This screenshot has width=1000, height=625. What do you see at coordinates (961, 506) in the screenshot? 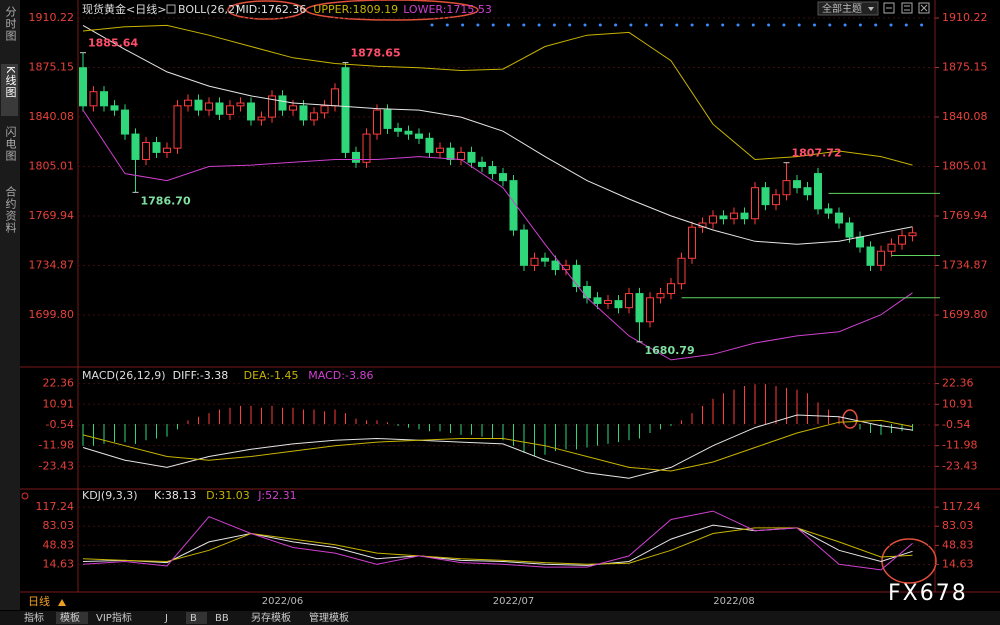
I see `y-tick-label: 117.24` at bounding box center [961, 506].